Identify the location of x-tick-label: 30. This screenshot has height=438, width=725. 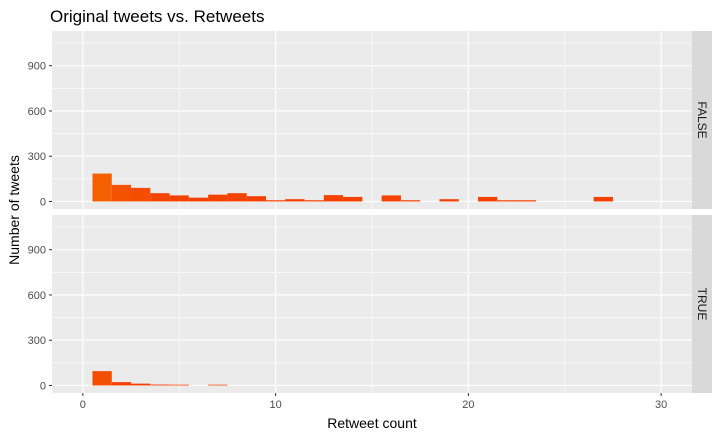
(661, 405).